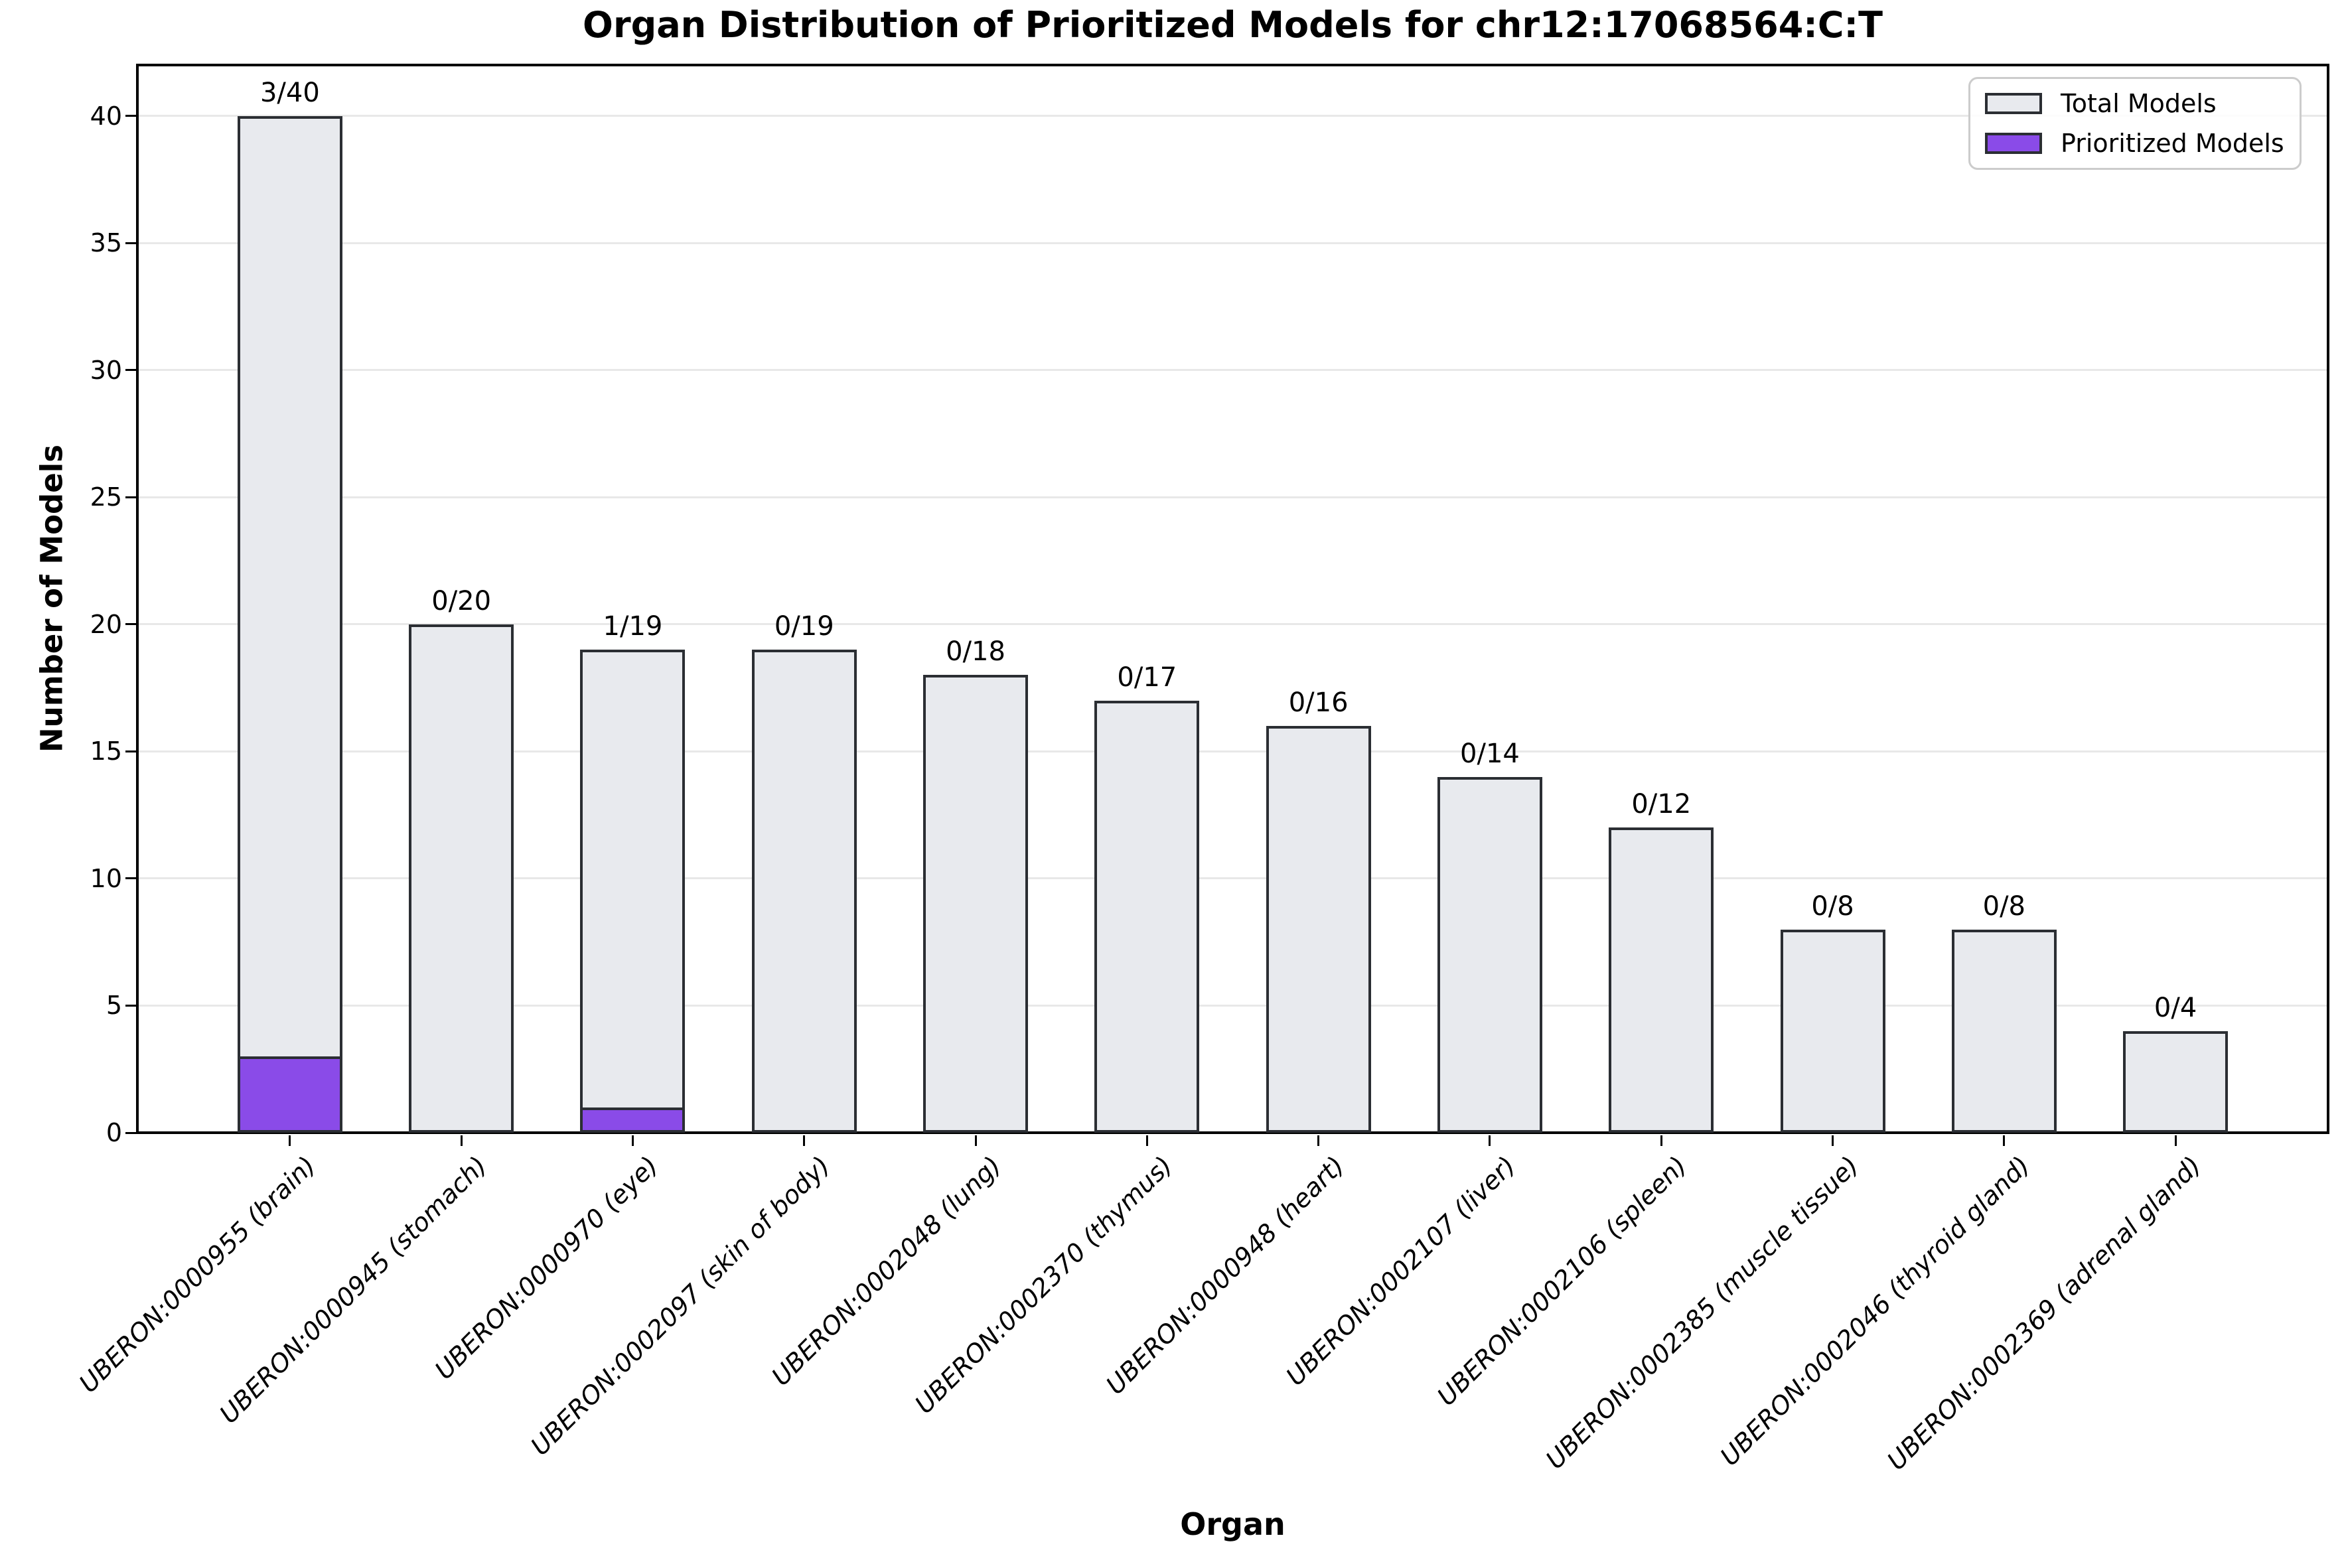 The image size is (2346, 1568). Describe the element at coordinates (1490, 753) in the screenshot. I see `bar-value-label: 0/14` at that location.